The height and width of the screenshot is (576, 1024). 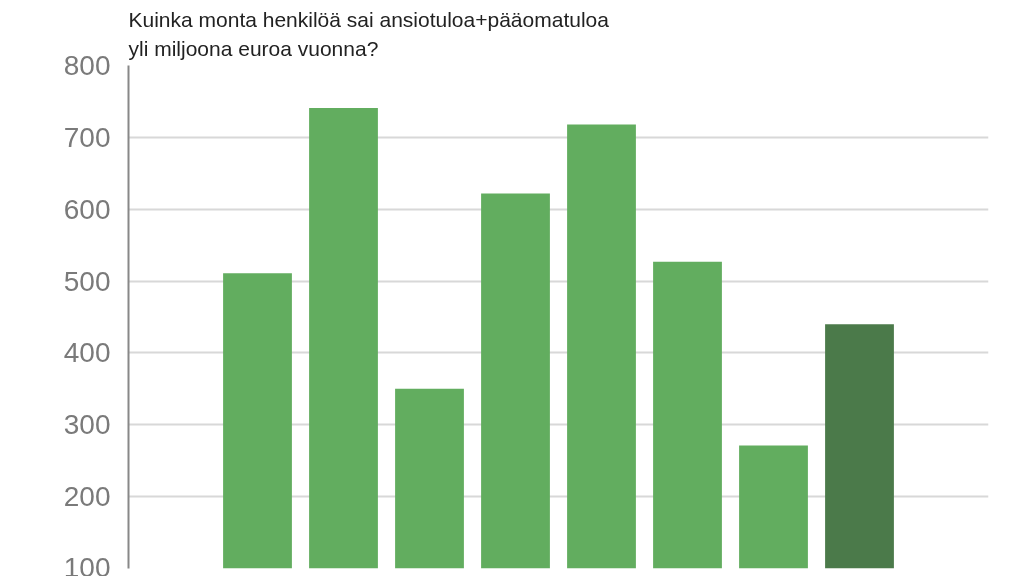 What do you see at coordinates (87, 497) in the screenshot?
I see `y-tick-label: 200` at bounding box center [87, 497].